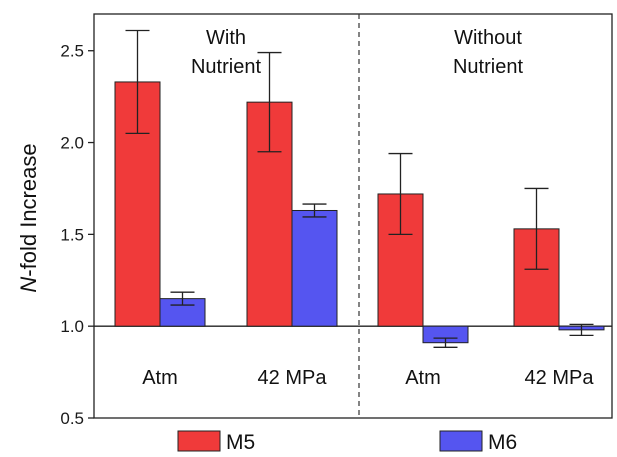  What do you see at coordinates (488, 38) in the screenshot?
I see `panel-label: Without` at bounding box center [488, 38].